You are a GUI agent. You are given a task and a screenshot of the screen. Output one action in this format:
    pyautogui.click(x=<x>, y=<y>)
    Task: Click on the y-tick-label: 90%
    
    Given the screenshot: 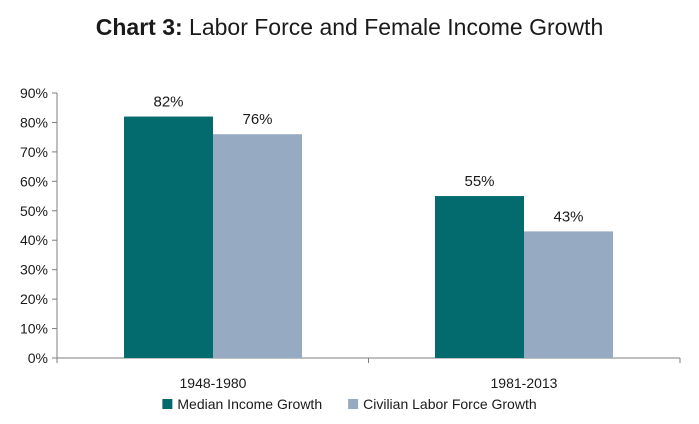 What is the action you would take?
    pyautogui.click(x=34, y=93)
    